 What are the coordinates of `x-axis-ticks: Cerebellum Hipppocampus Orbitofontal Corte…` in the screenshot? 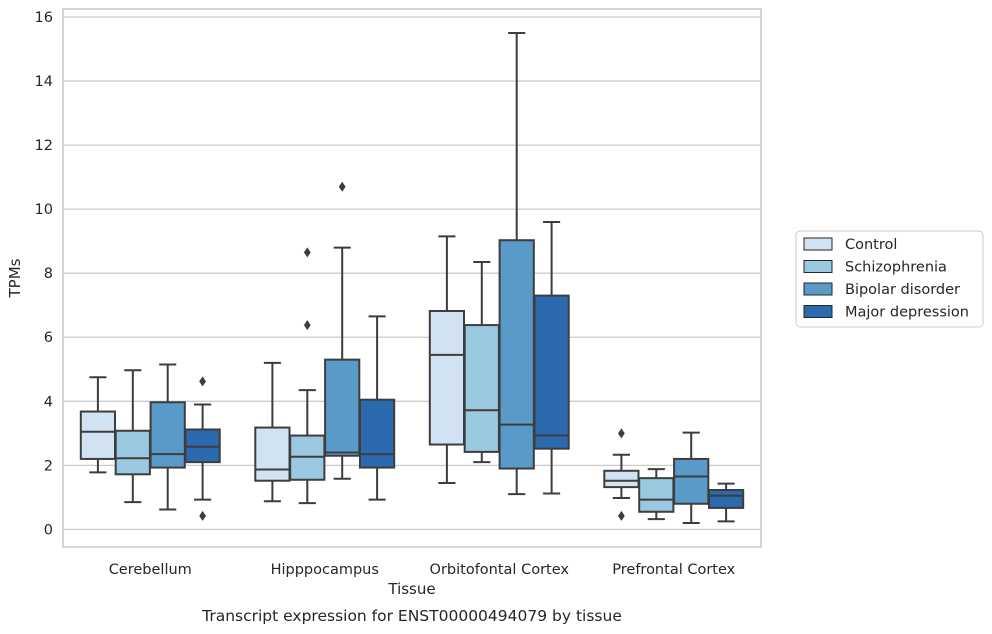 It's located at (422, 570).